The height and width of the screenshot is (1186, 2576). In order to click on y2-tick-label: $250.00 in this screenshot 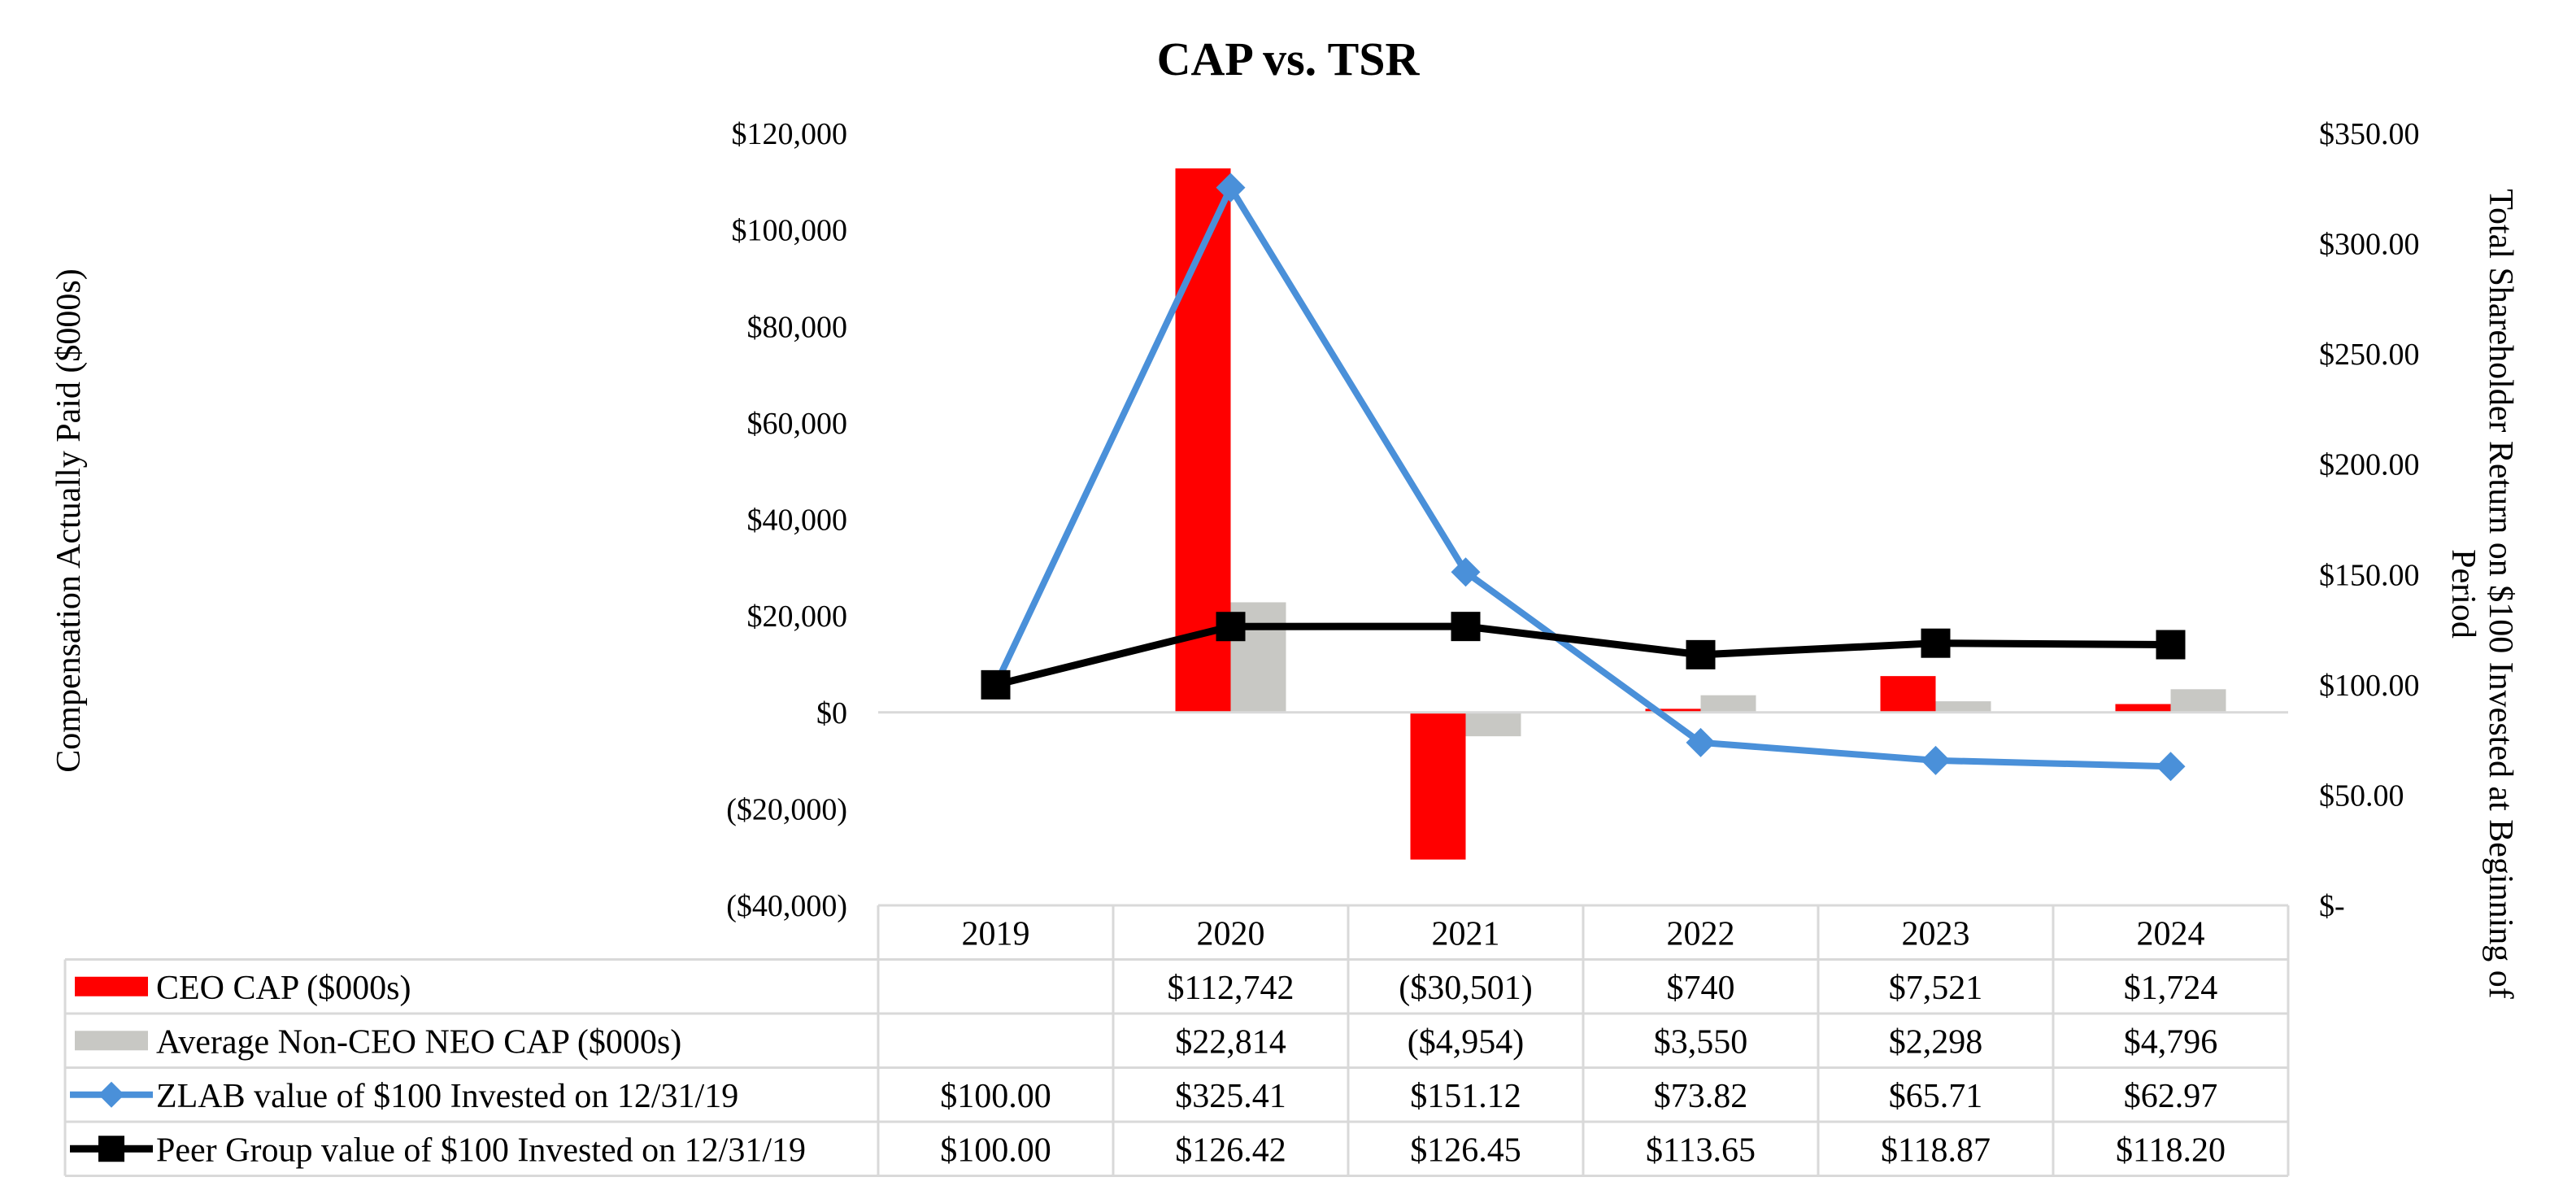, I will do `click(2370, 355)`.